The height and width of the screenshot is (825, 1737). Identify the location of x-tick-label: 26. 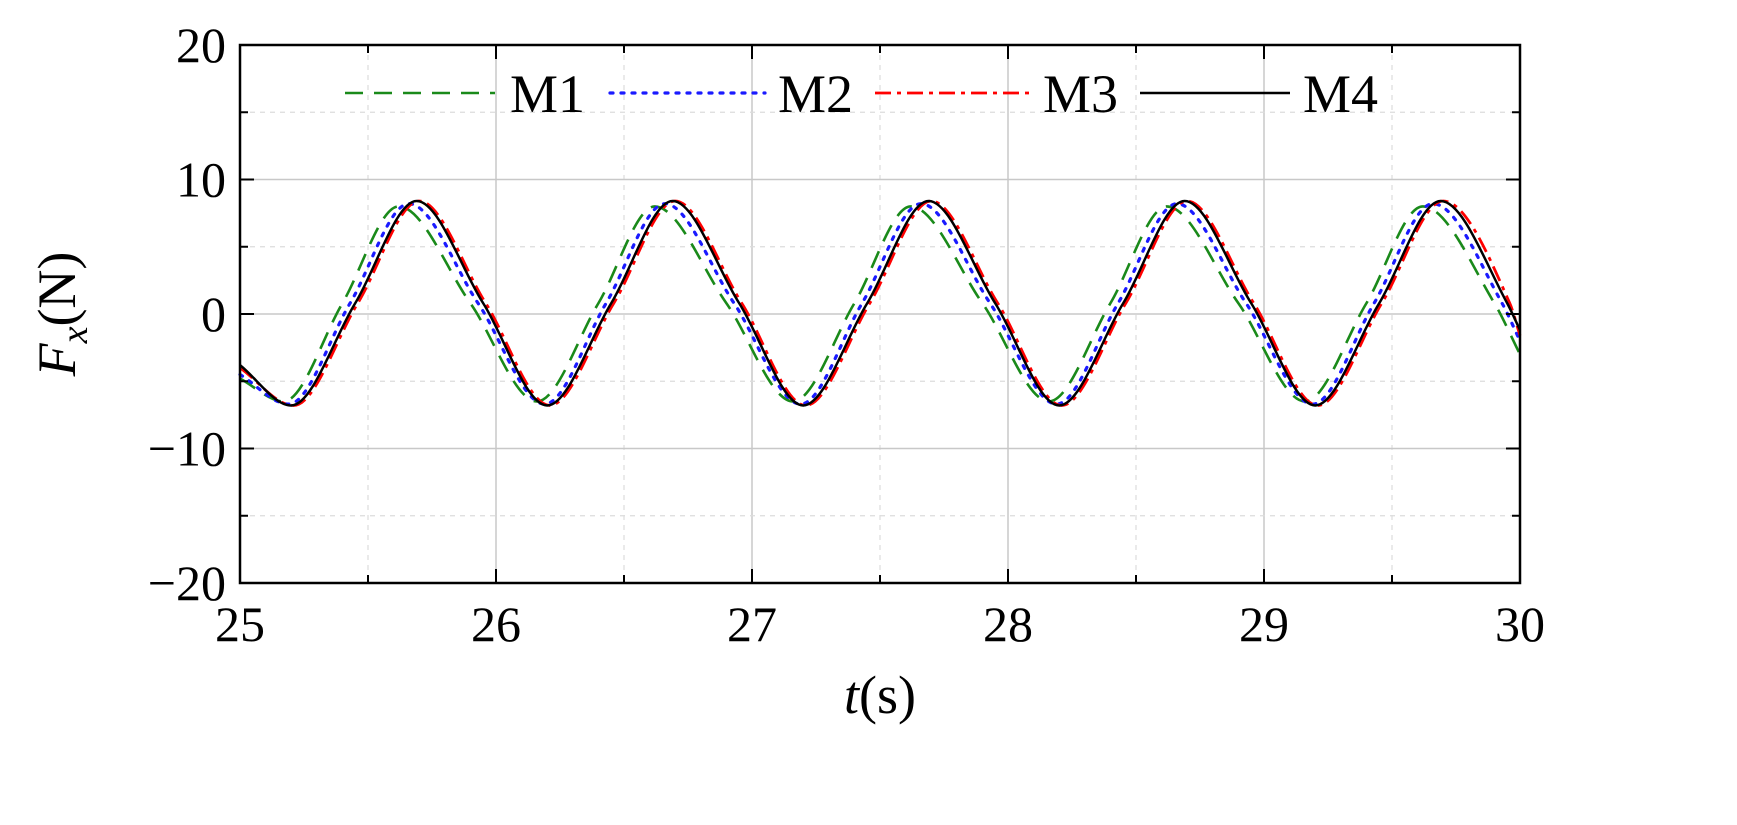
(496, 624).